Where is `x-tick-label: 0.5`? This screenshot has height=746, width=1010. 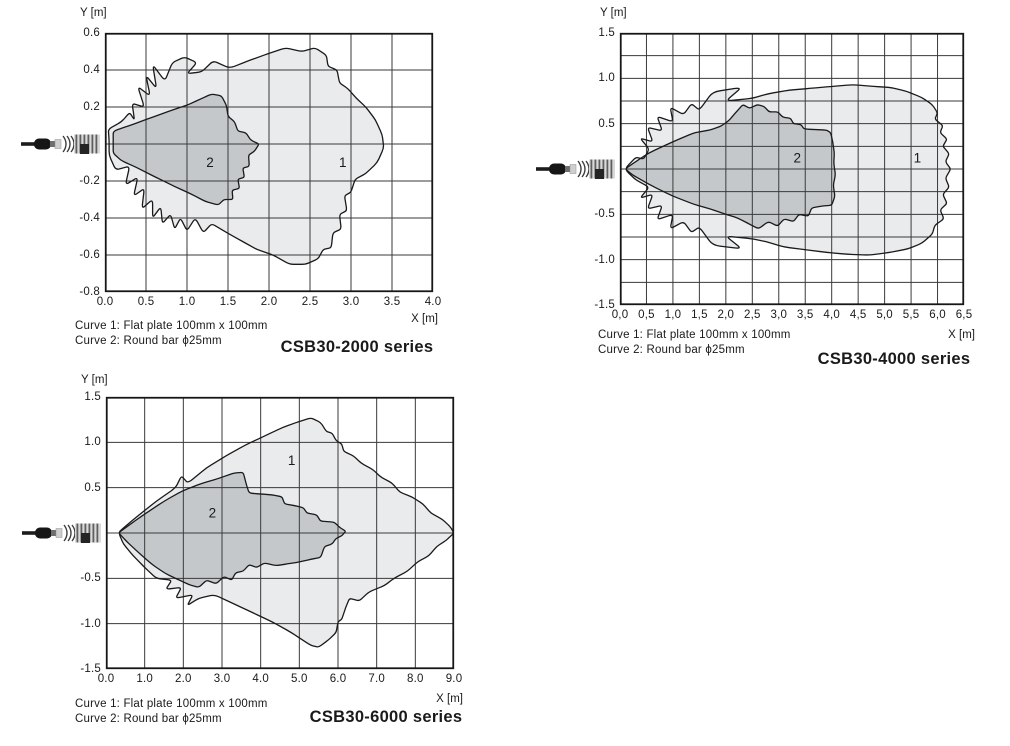
x-tick-label: 0.5 is located at coordinates (146, 302).